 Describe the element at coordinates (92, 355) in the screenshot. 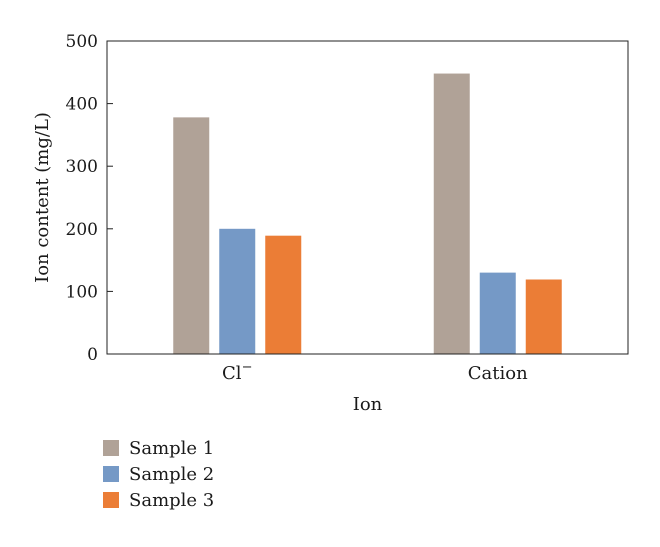

I see `y-tick-label: 0` at that location.